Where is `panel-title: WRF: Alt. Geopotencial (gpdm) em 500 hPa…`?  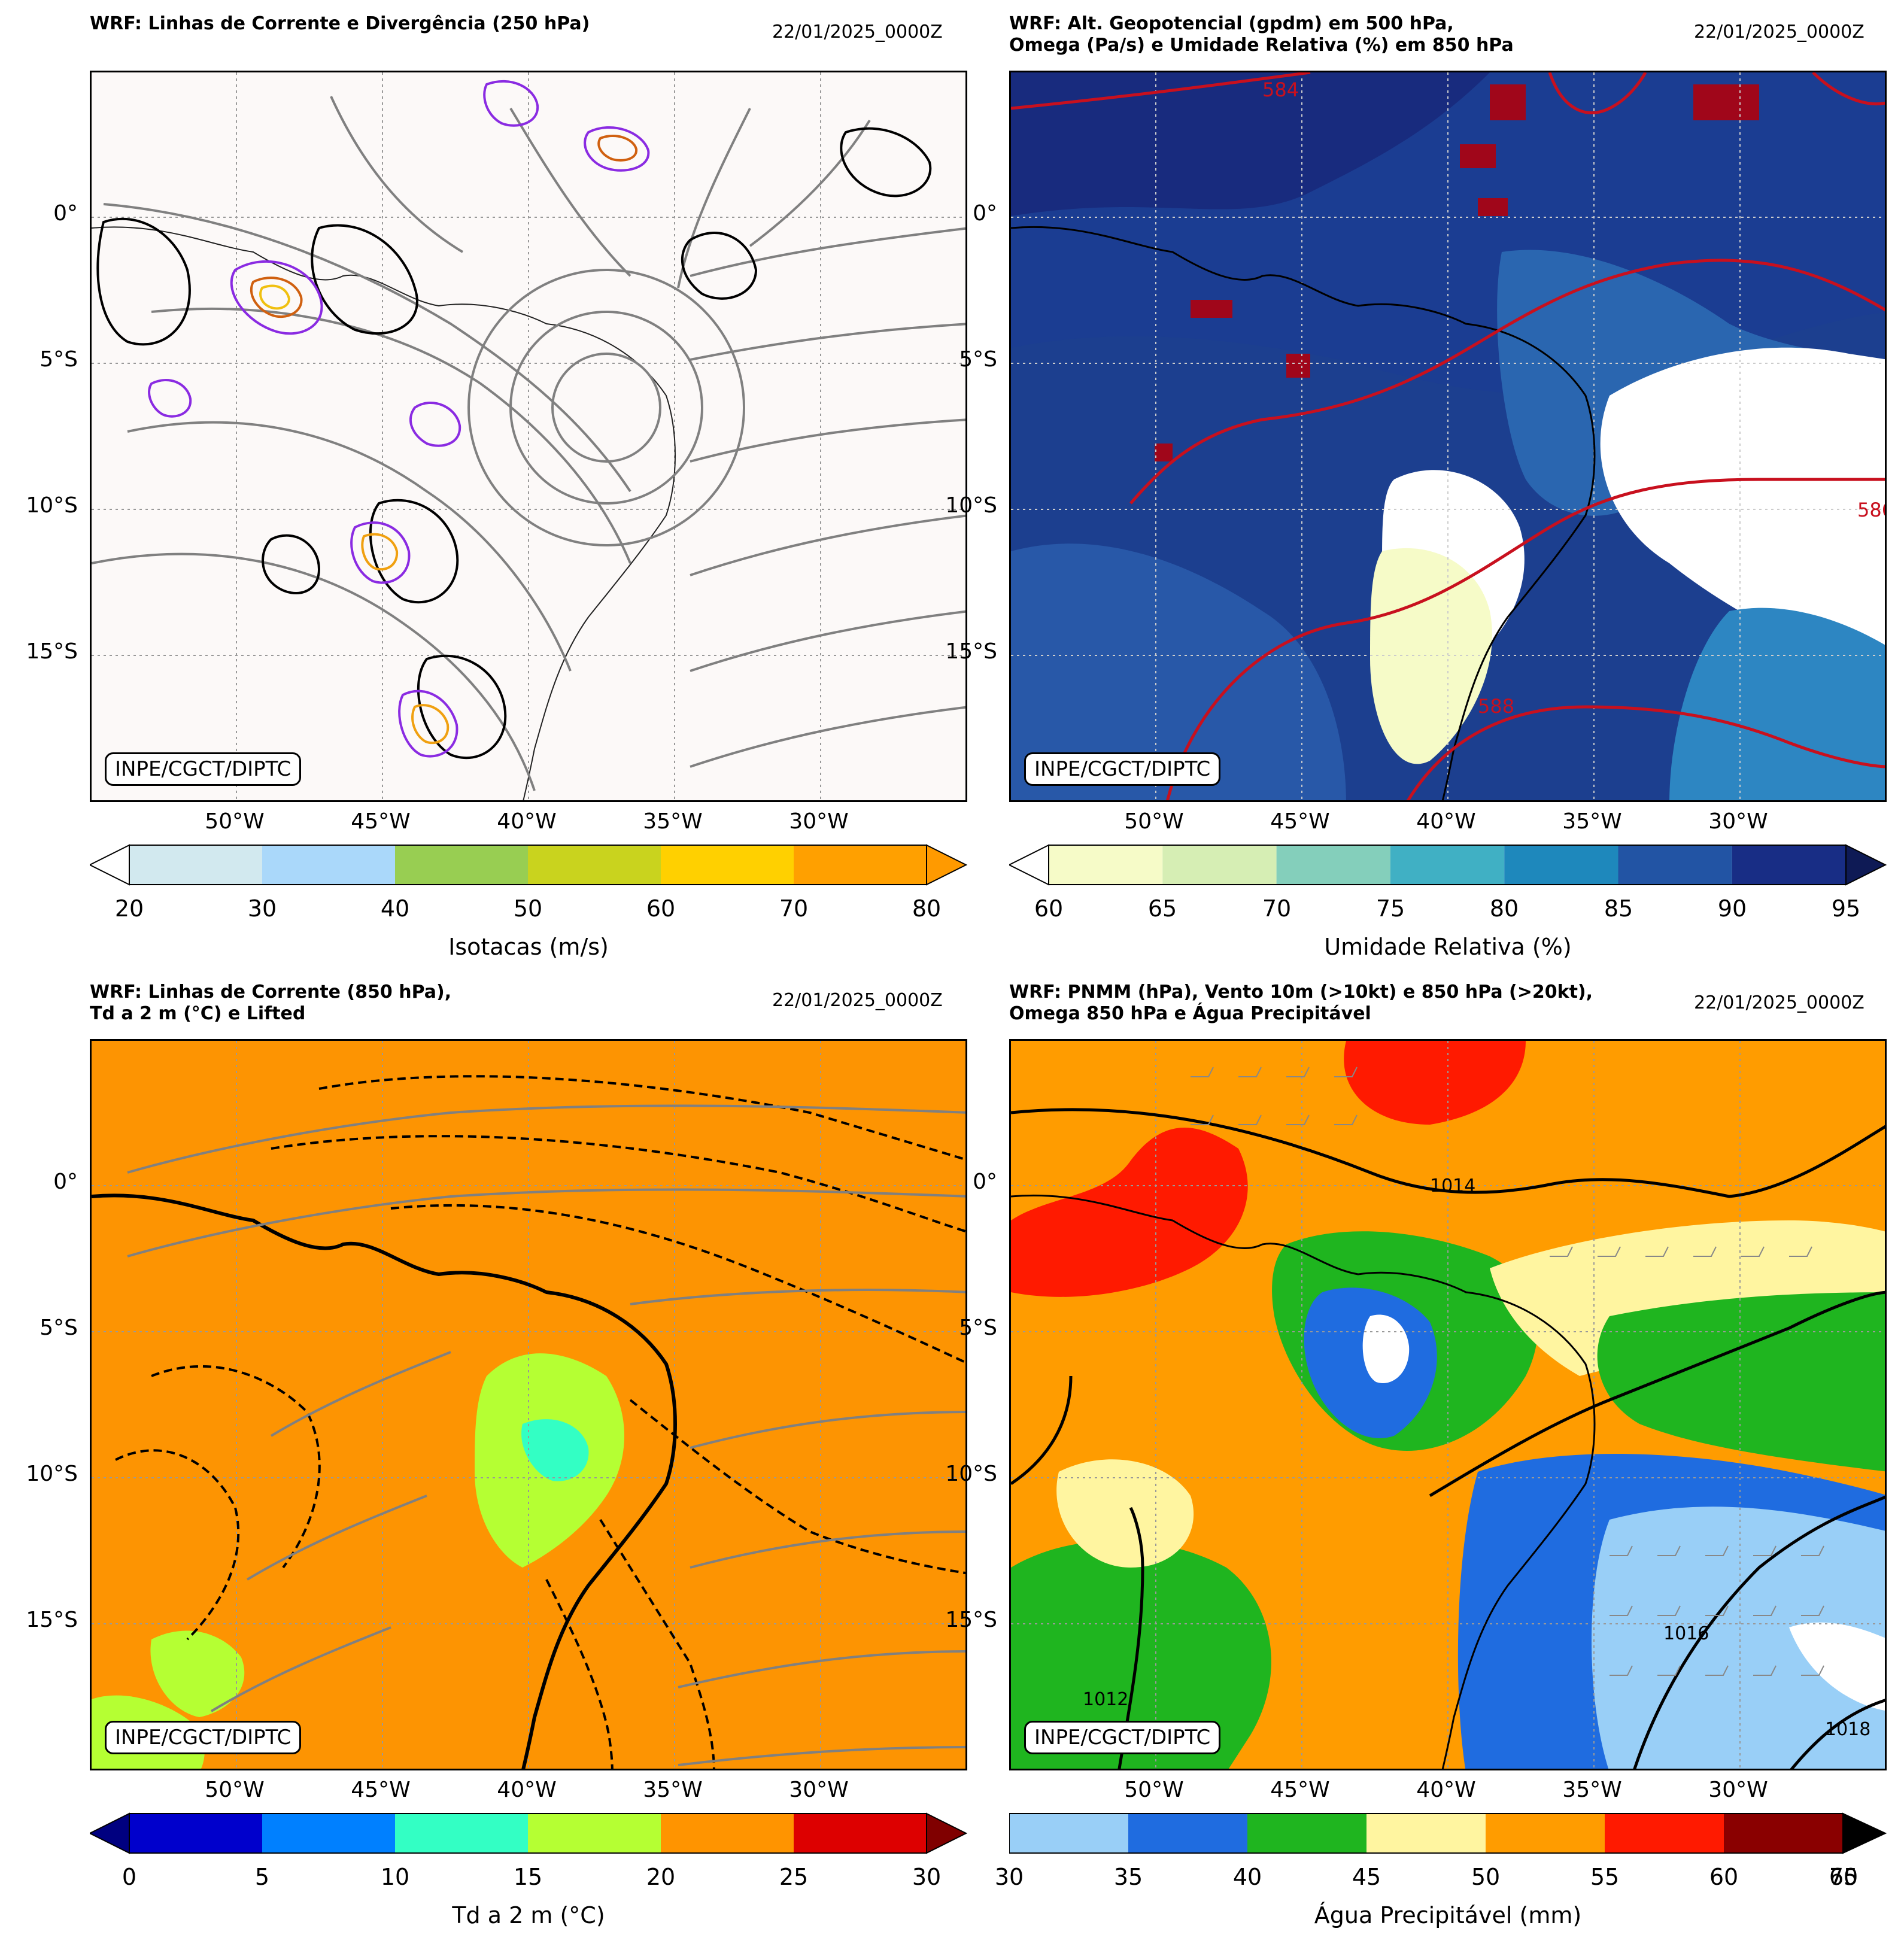 panel-title: WRF: Alt. Geopotencial (gpdm) em 500 hPa… is located at coordinates (1261, 34).